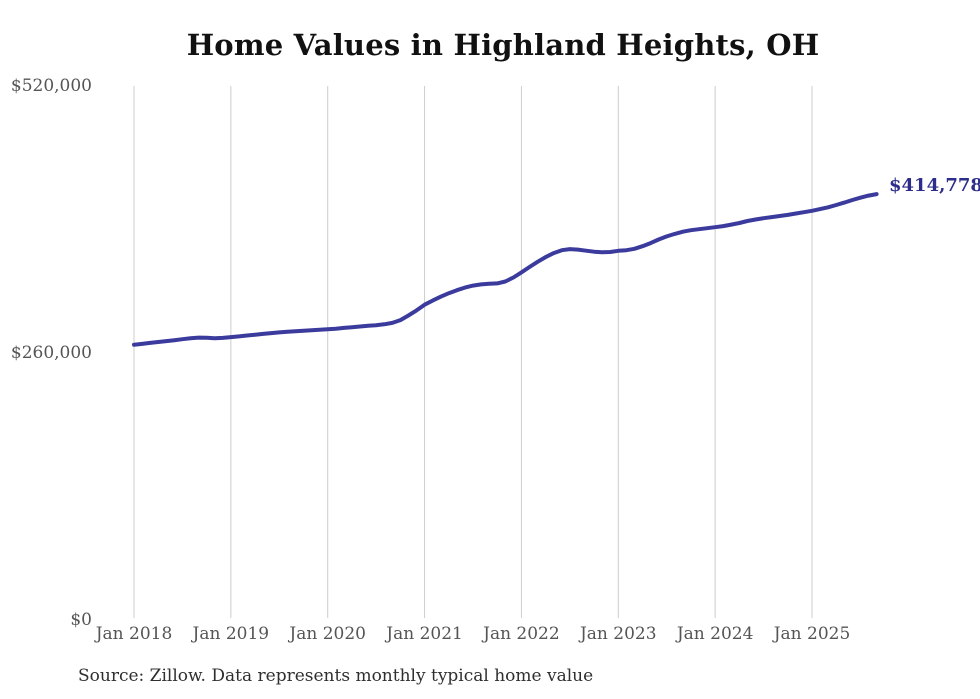 This screenshot has width=980, height=699. What do you see at coordinates (812, 634) in the screenshot?
I see `x-axis-label: Jan 2025` at bounding box center [812, 634].